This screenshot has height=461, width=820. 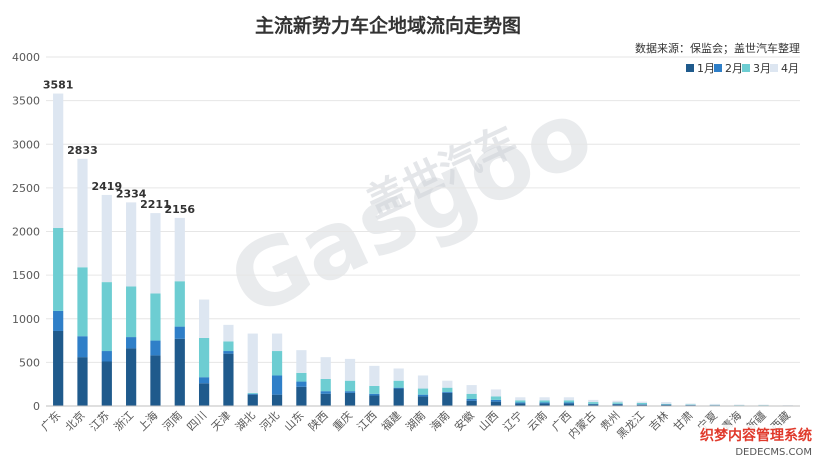 What do you see at coordinates (581, 424) in the screenshot?
I see `x-category-label: 内蒙古` at bounding box center [581, 424].